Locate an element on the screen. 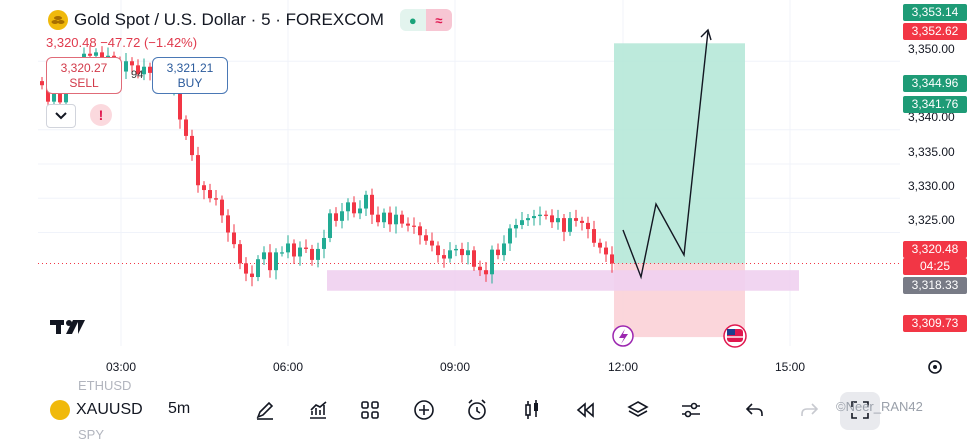 This screenshot has height=442, width=972. add-icon is located at coordinates (424, 410).